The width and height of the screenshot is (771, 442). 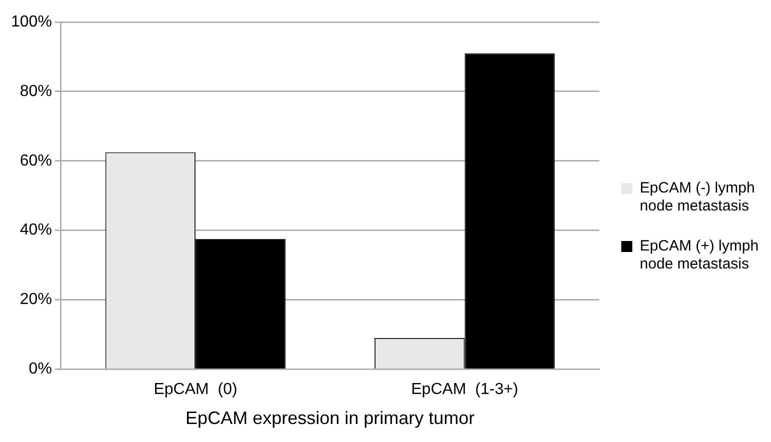 I want to click on y-tick-label: 60%, so click(x=36, y=161).